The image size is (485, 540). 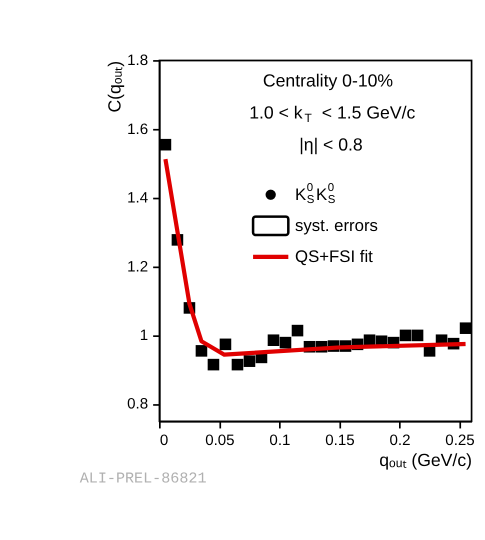 What do you see at coordinates (460, 441) in the screenshot?
I see `x-tick-label: 0.25` at bounding box center [460, 441].